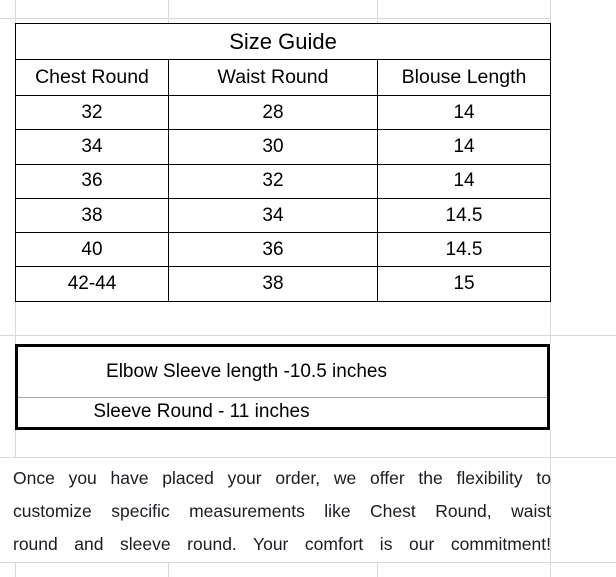 The height and width of the screenshot is (577, 616). I want to click on table-cell: 40, so click(92, 250).